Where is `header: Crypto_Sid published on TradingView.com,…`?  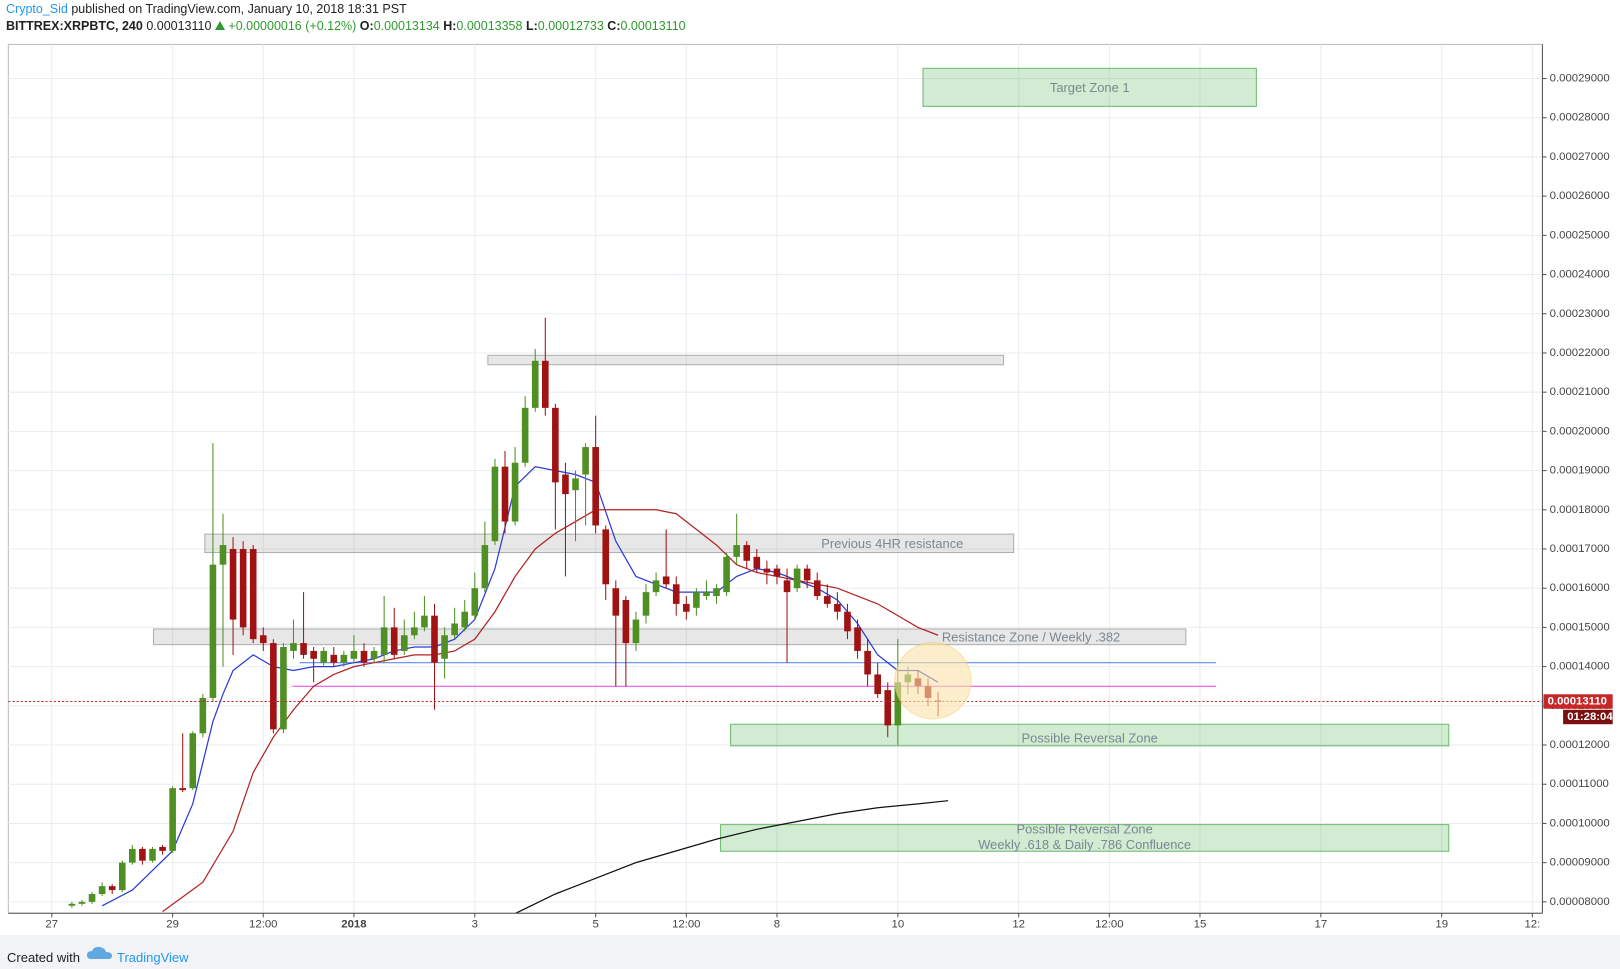 header: Crypto_Sid published on TradingView.com,… is located at coordinates (346, 18).